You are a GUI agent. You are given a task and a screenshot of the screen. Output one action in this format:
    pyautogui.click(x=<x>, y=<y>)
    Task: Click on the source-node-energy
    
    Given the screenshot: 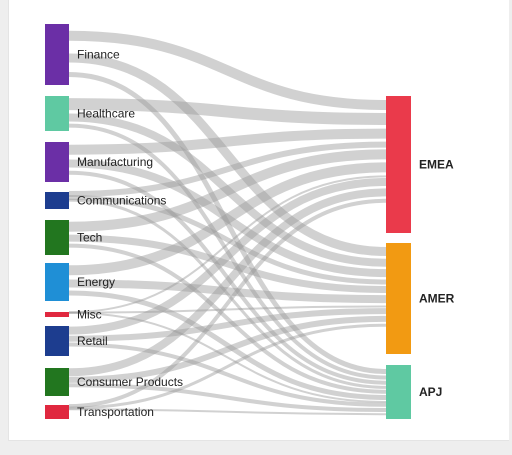 What is the action you would take?
    pyautogui.click(x=57, y=282)
    